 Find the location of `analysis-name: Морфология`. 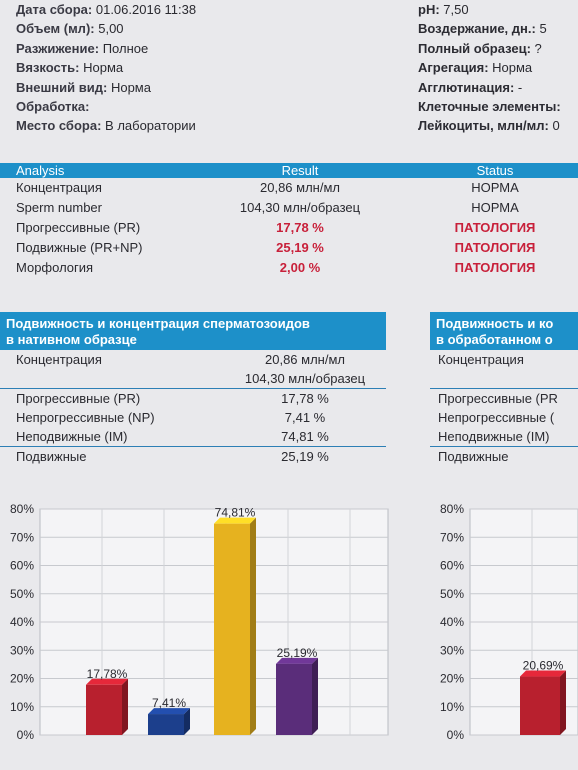

analysis-name: Морфология is located at coordinates (55, 267).